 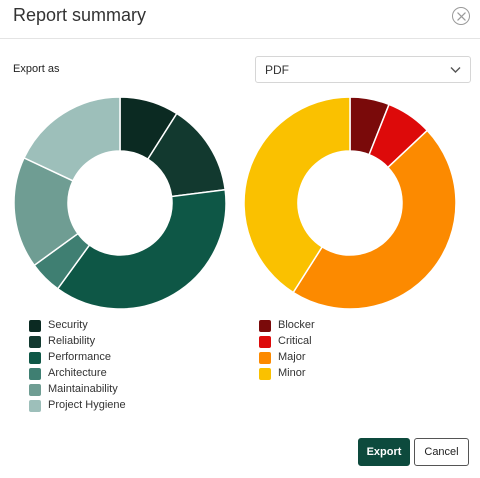 What do you see at coordinates (363, 69) in the screenshot?
I see `export-format-select: PDF` at bounding box center [363, 69].